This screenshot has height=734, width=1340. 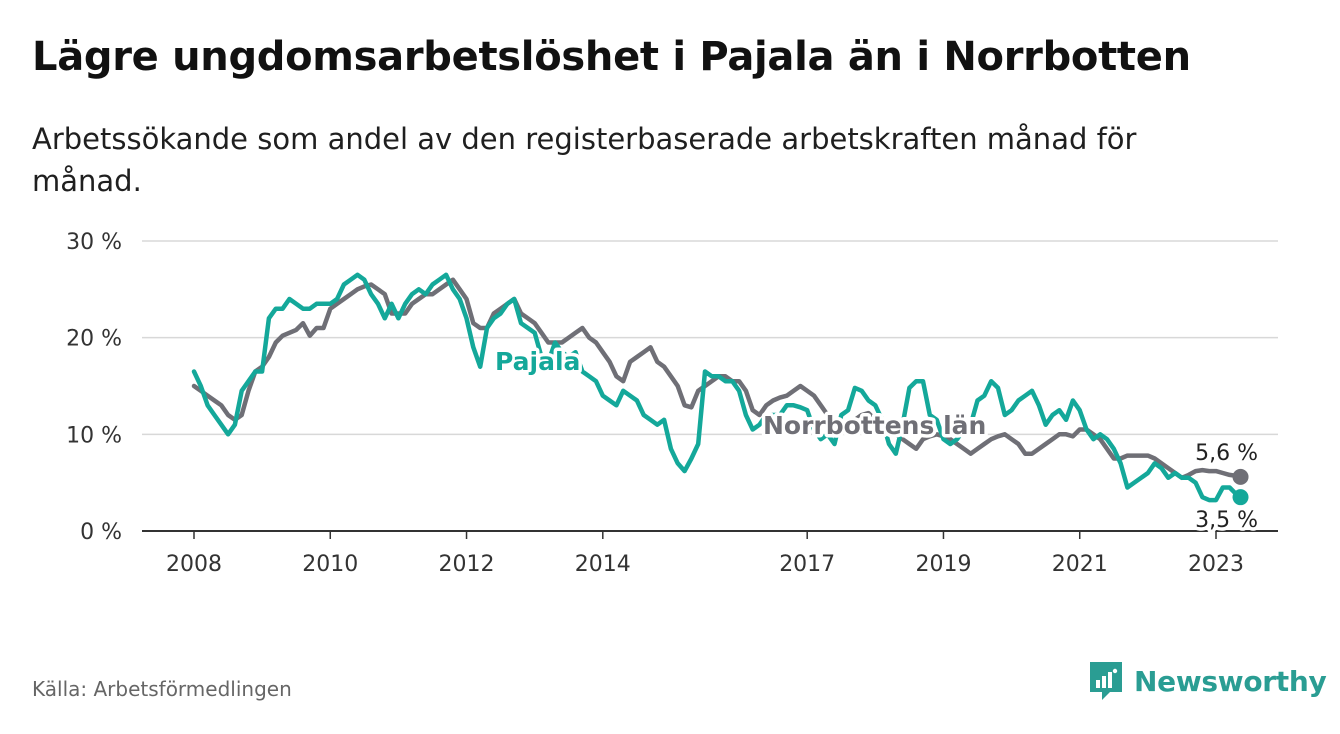 I want to click on norrbotten-end-point, so click(x=1240, y=476).